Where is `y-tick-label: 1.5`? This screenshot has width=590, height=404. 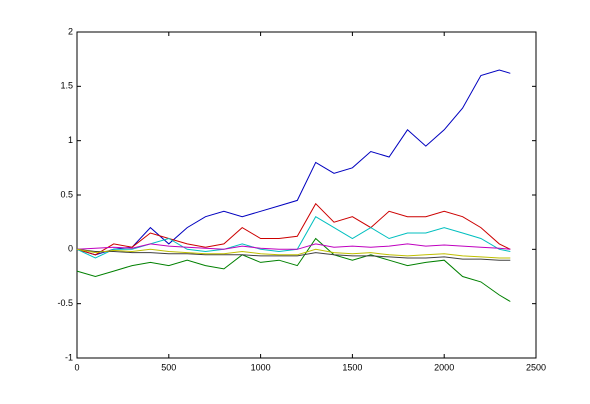 y-tick-label: 1.5 is located at coordinates (66, 86).